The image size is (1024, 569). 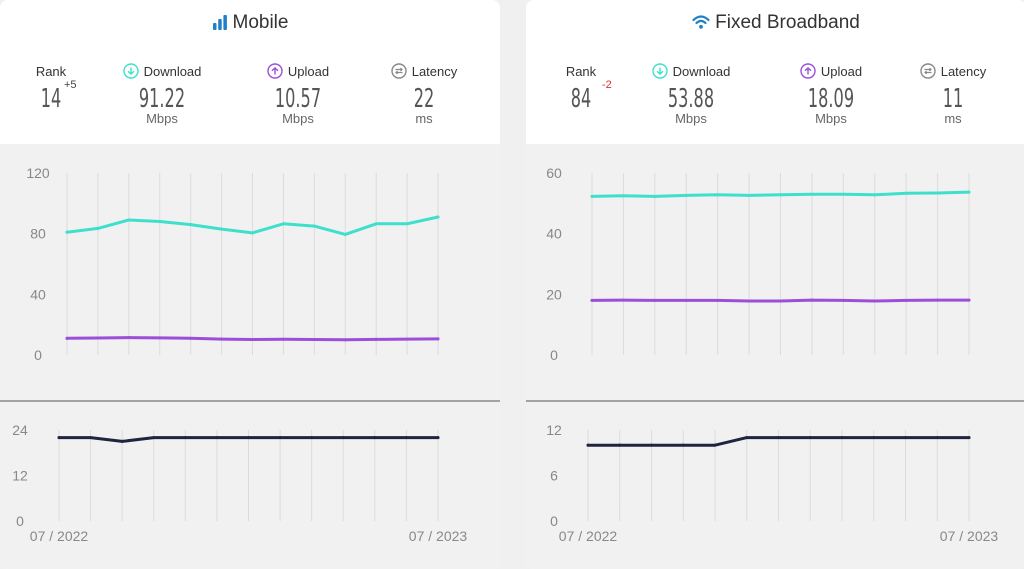 What do you see at coordinates (554, 294) in the screenshot?
I see `broadband-speed-ytick-label: 20` at bounding box center [554, 294].